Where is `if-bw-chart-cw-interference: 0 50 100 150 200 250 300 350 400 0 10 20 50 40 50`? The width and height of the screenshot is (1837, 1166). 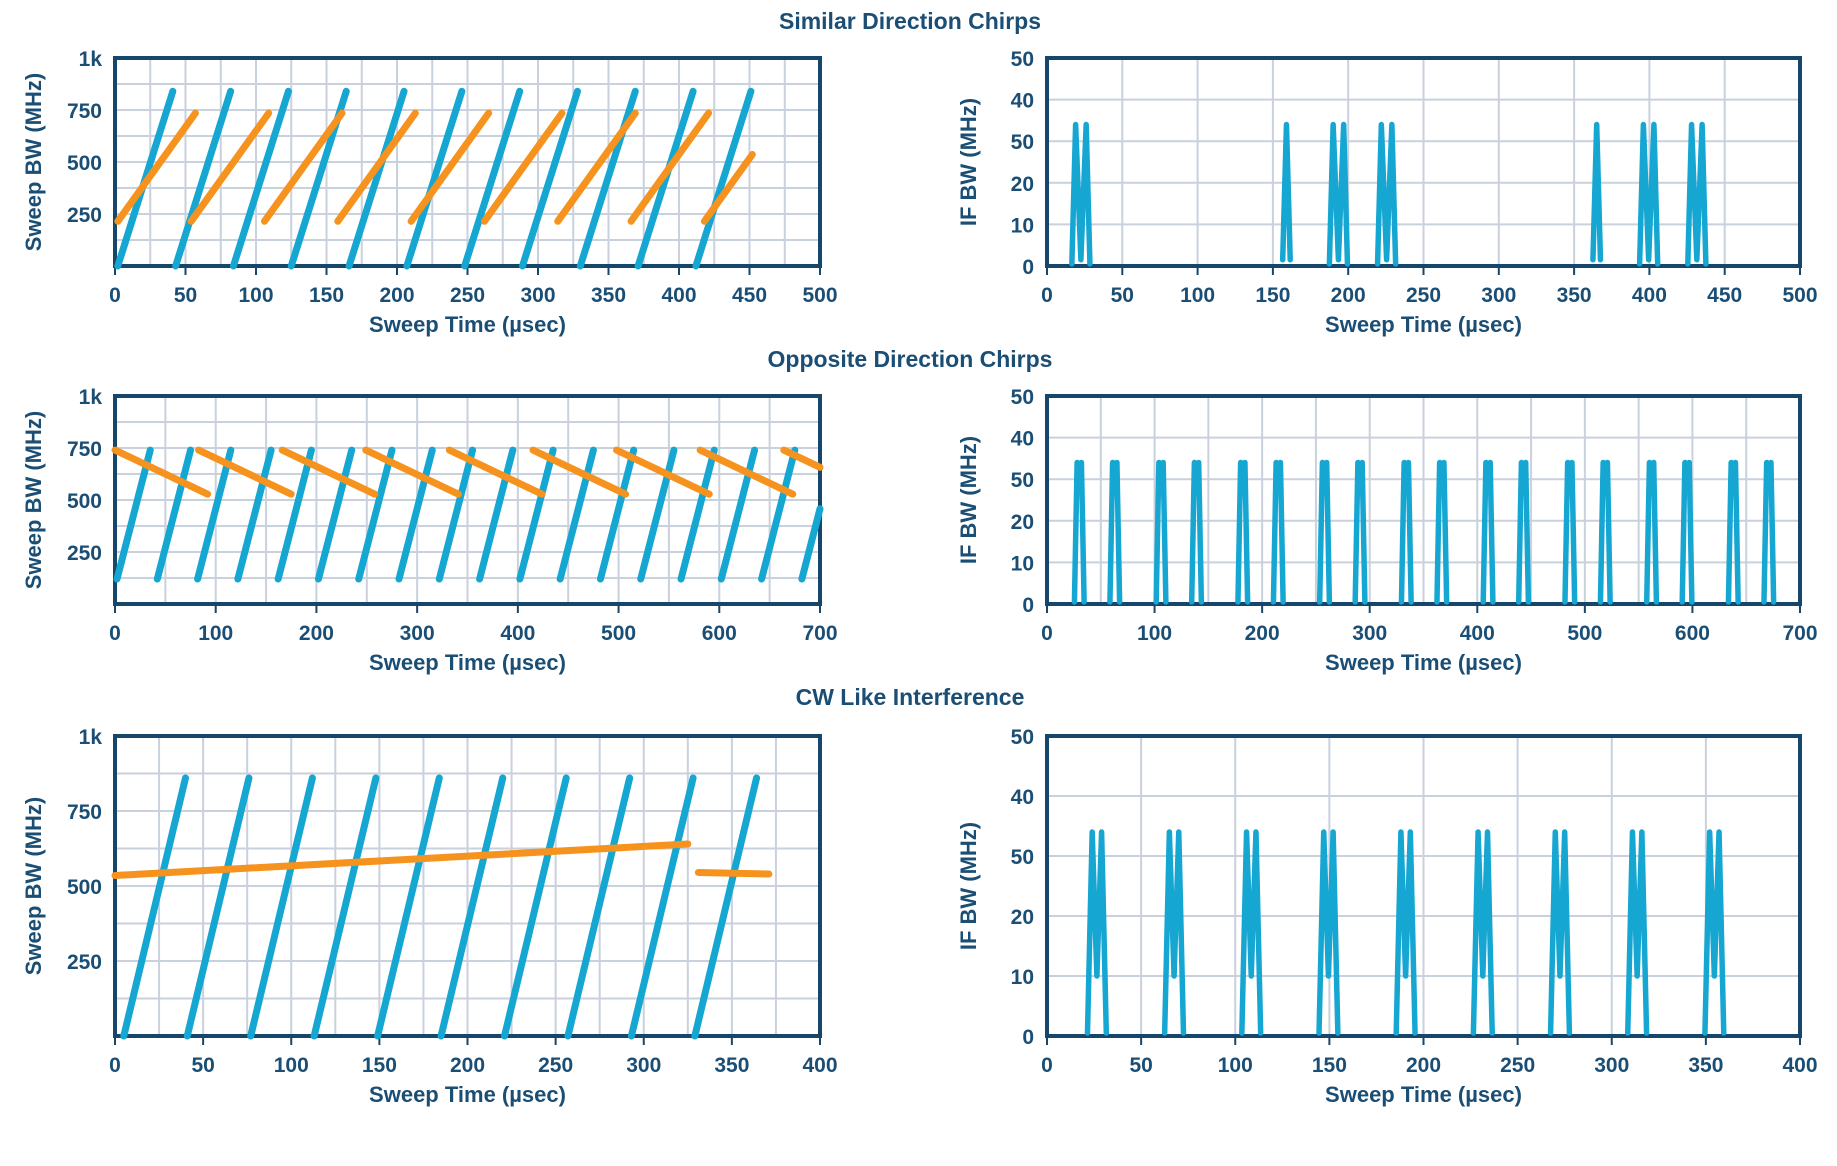 if-bw-chart-cw-interference: 0 50 100 150 200 250 300 350 400 0 10 20 50 40 50 is located at coordinates (1398, 908).